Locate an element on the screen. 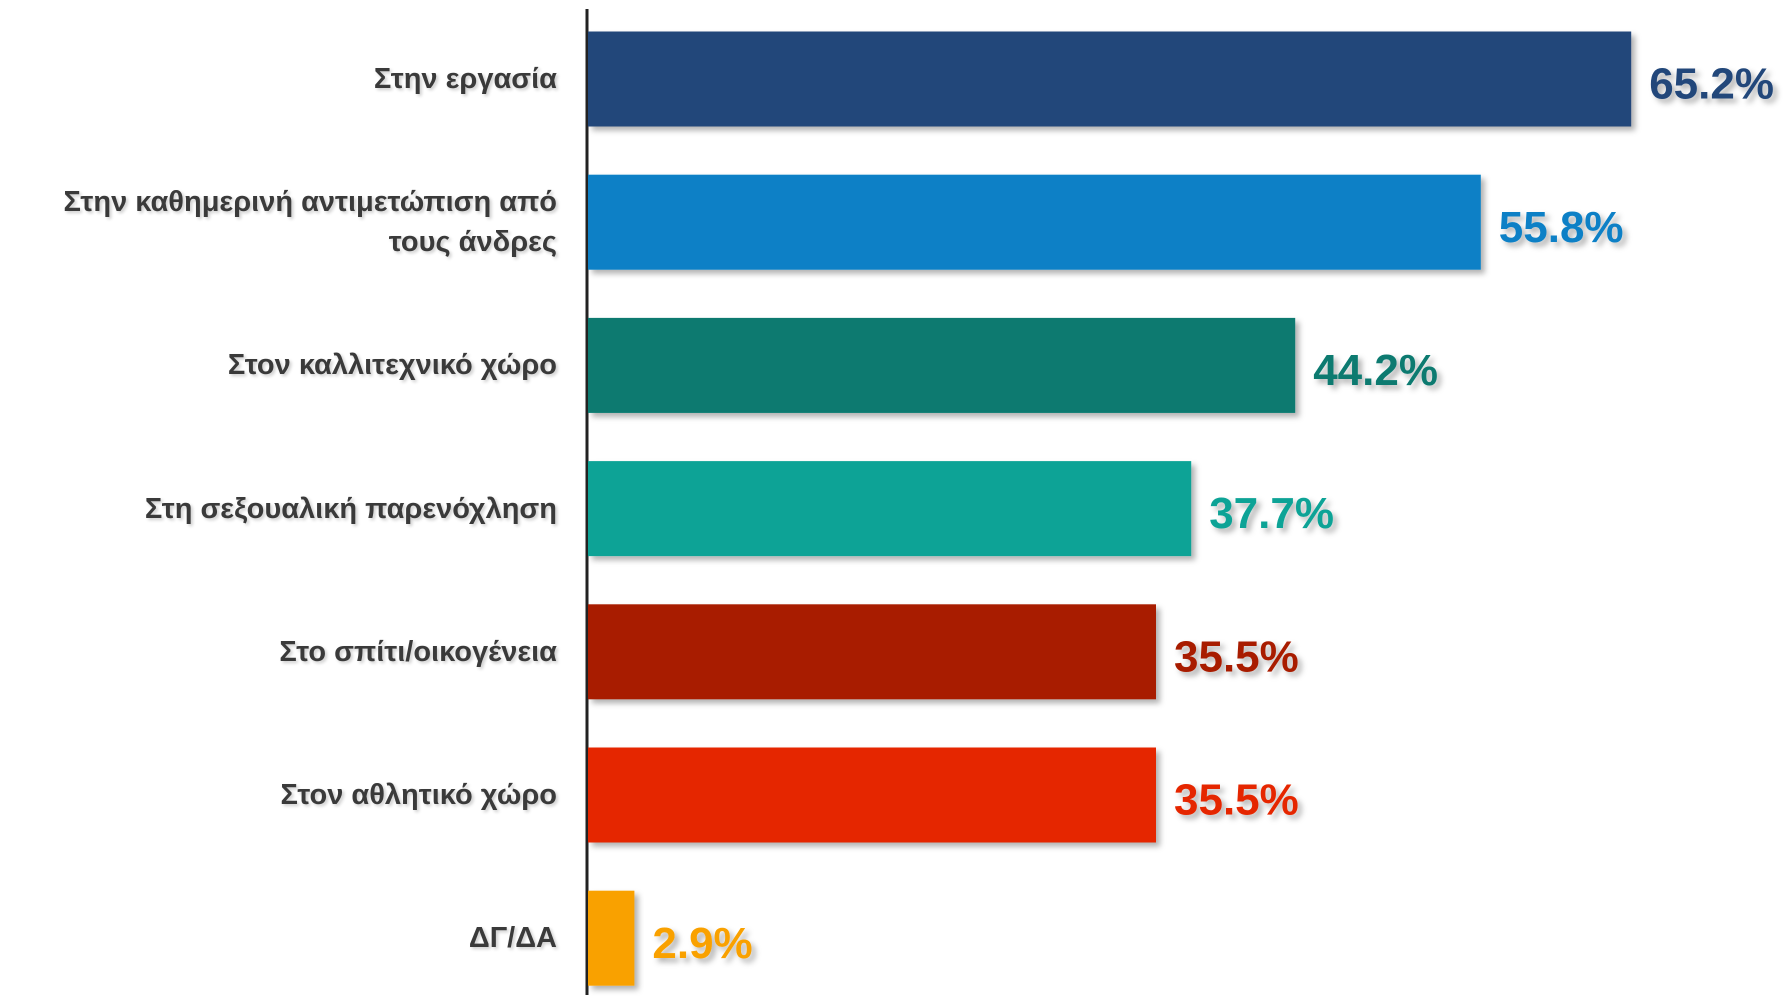  value-label: 2.9% is located at coordinates (702, 943).